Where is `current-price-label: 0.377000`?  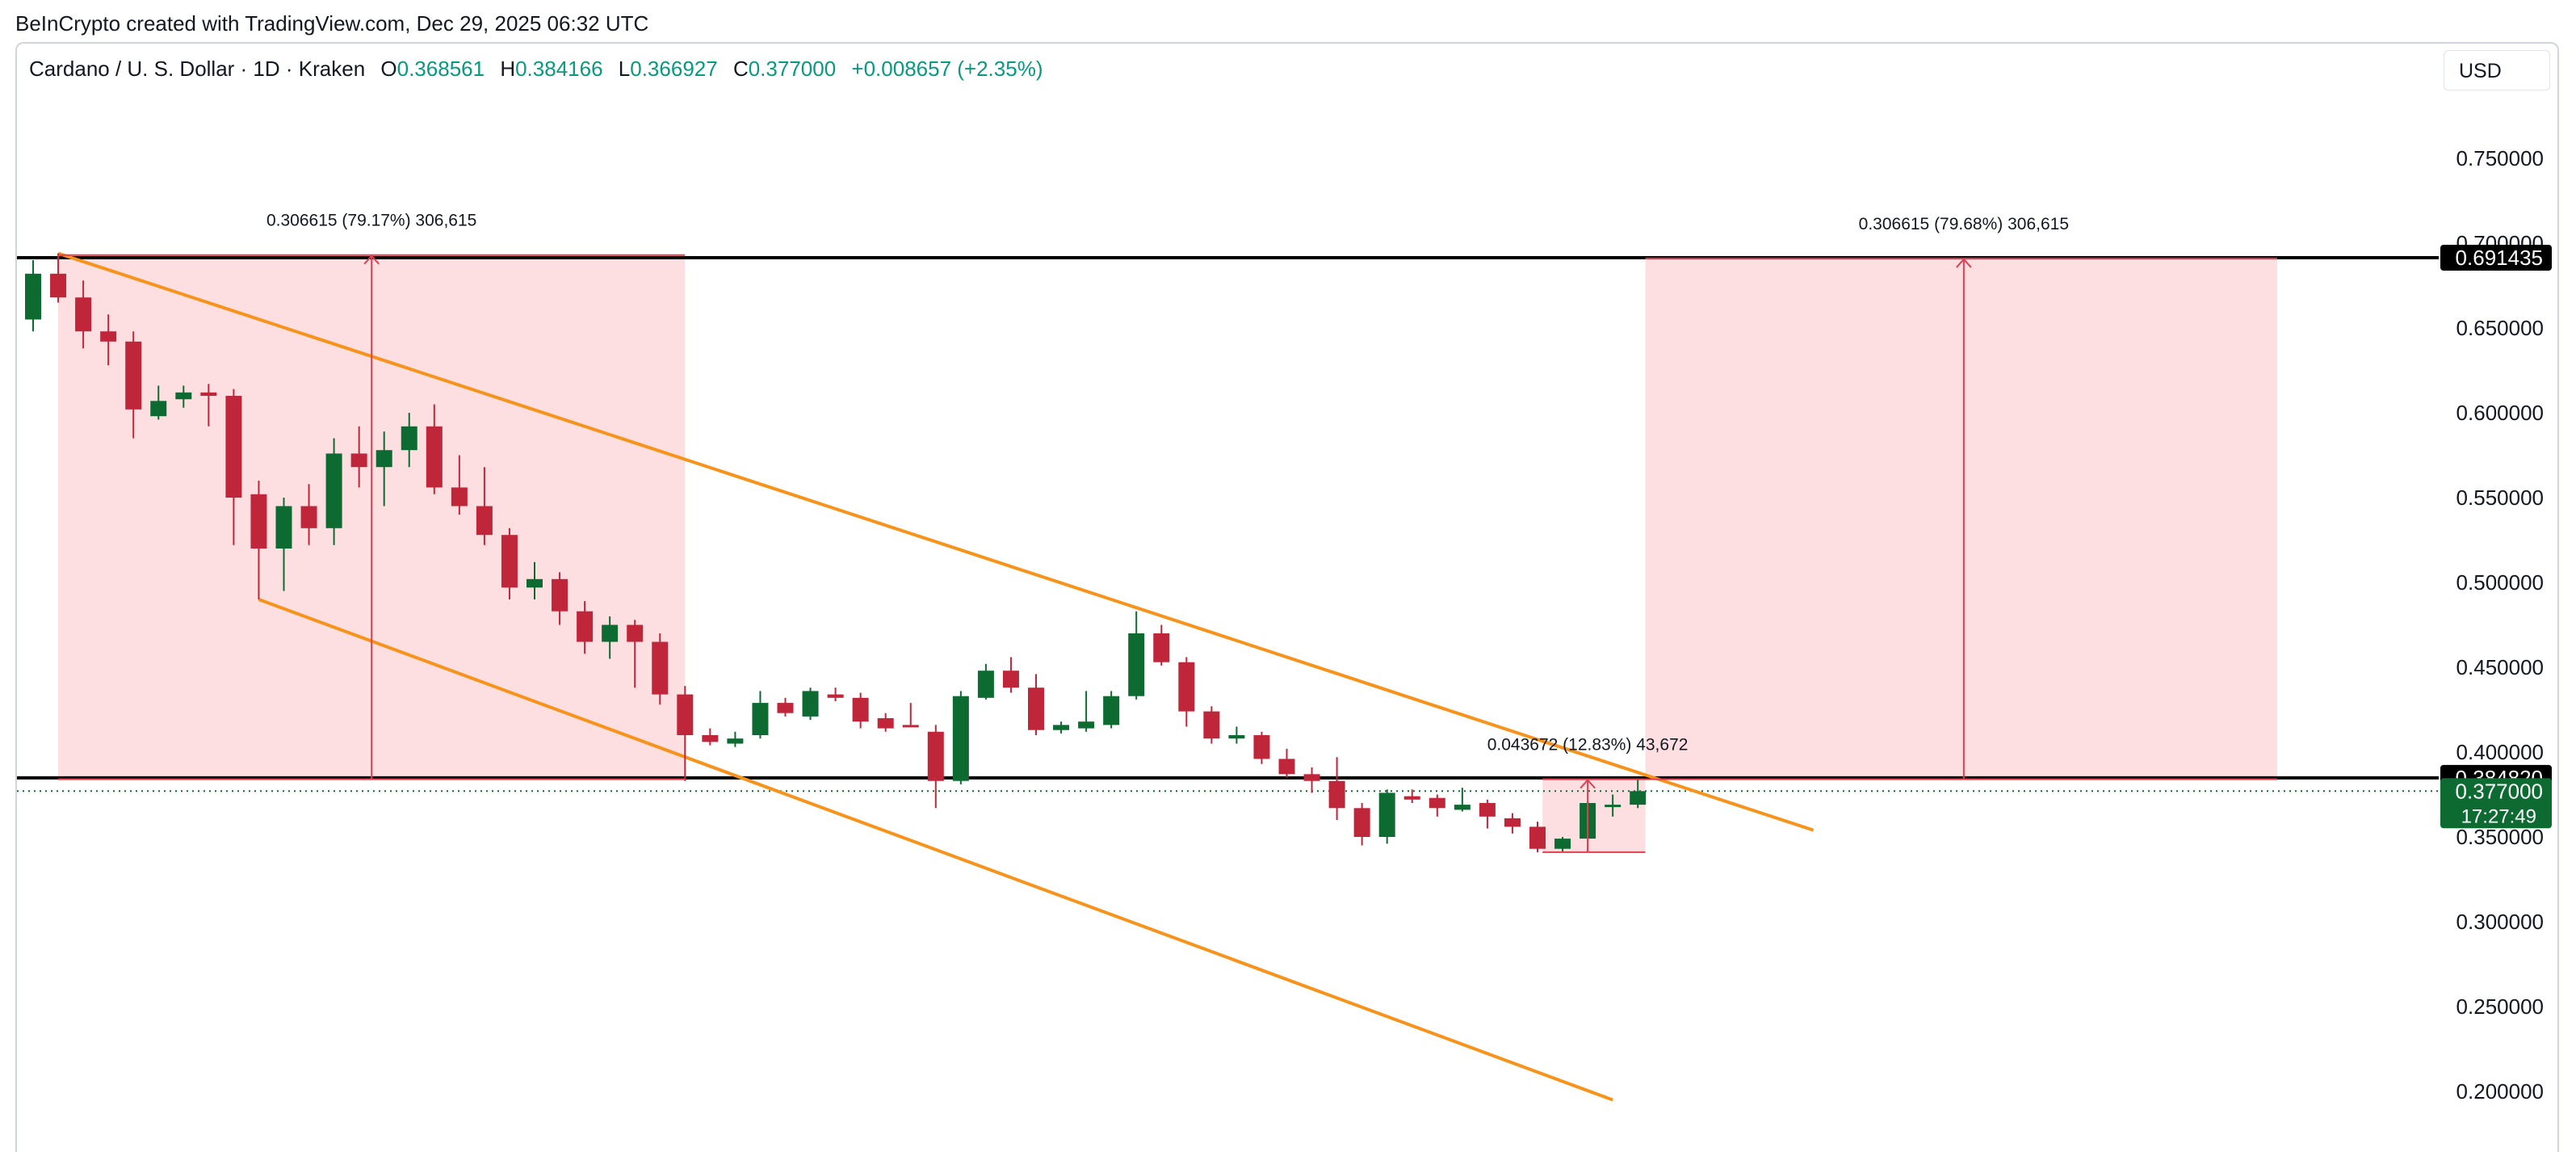 current-price-label: 0.377000 is located at coordinates (2499, 791).